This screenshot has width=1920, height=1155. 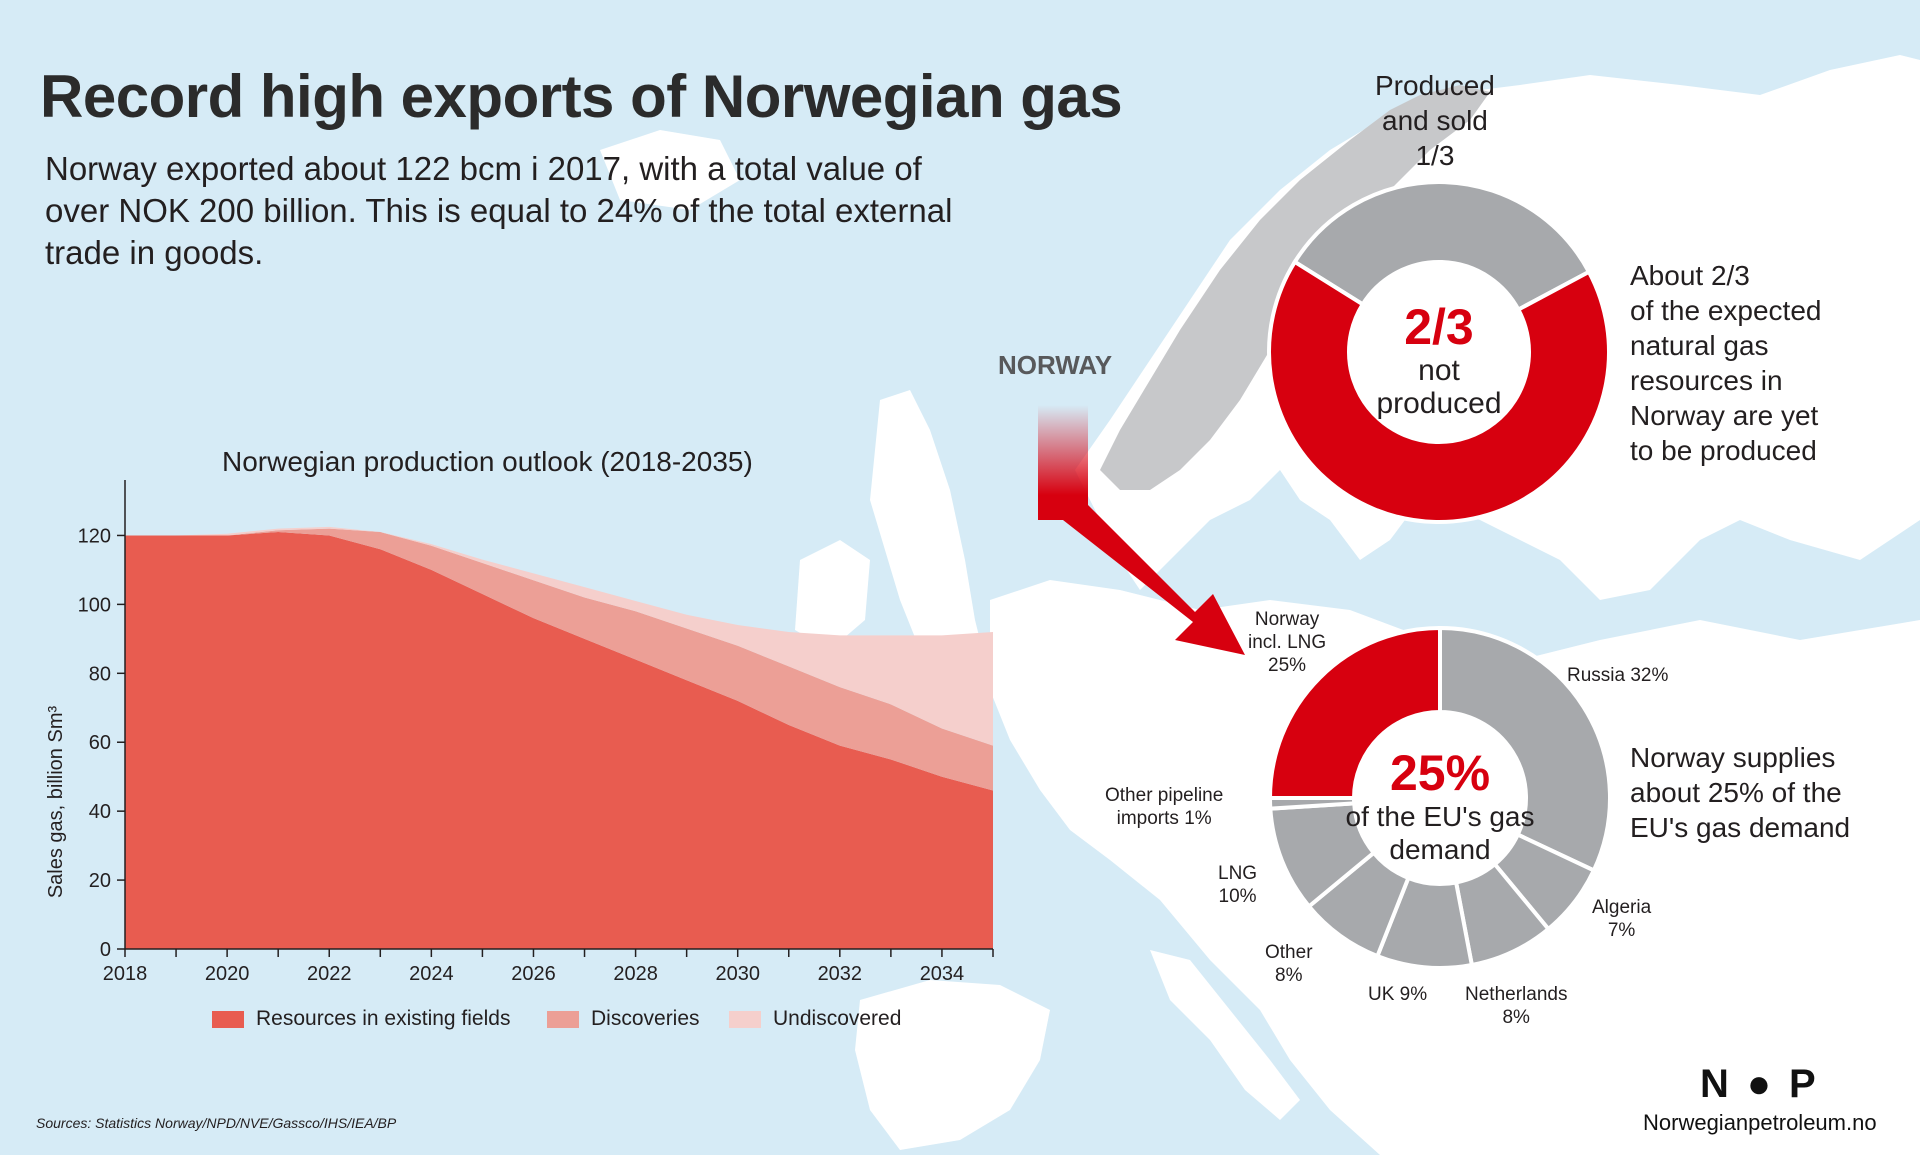 What do you see at coordinates (1063, 450) in the screenshot?
I see `arrow-fade-stem` at bounding box center [1063, 450].